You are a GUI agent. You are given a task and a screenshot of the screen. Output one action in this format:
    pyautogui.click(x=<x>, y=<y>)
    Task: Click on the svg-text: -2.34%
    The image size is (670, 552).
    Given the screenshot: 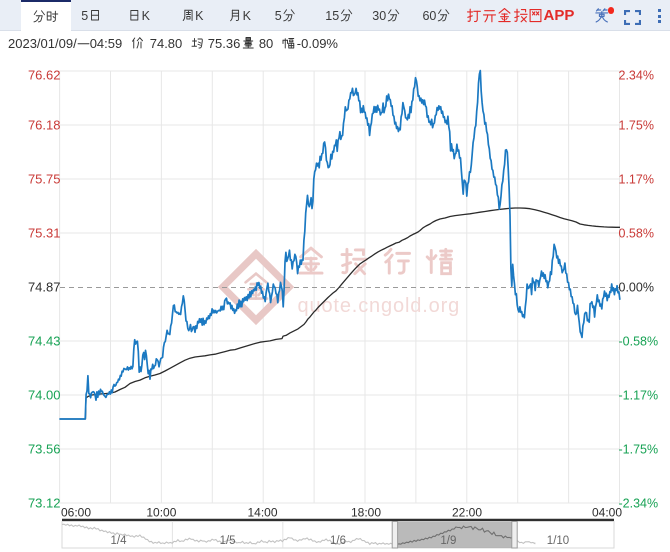 What is the action you would take?
    pyautogui.click(x=639, y=503)
    